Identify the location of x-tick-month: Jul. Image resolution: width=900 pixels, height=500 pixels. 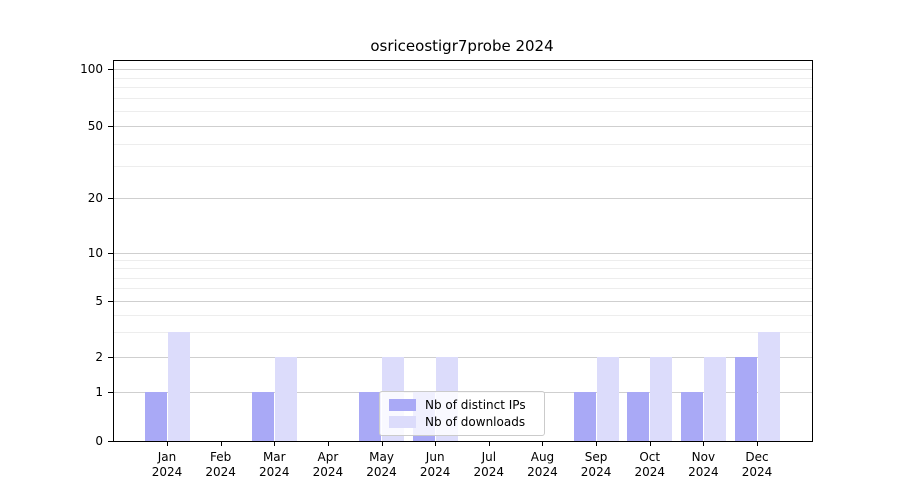
(489, 457).